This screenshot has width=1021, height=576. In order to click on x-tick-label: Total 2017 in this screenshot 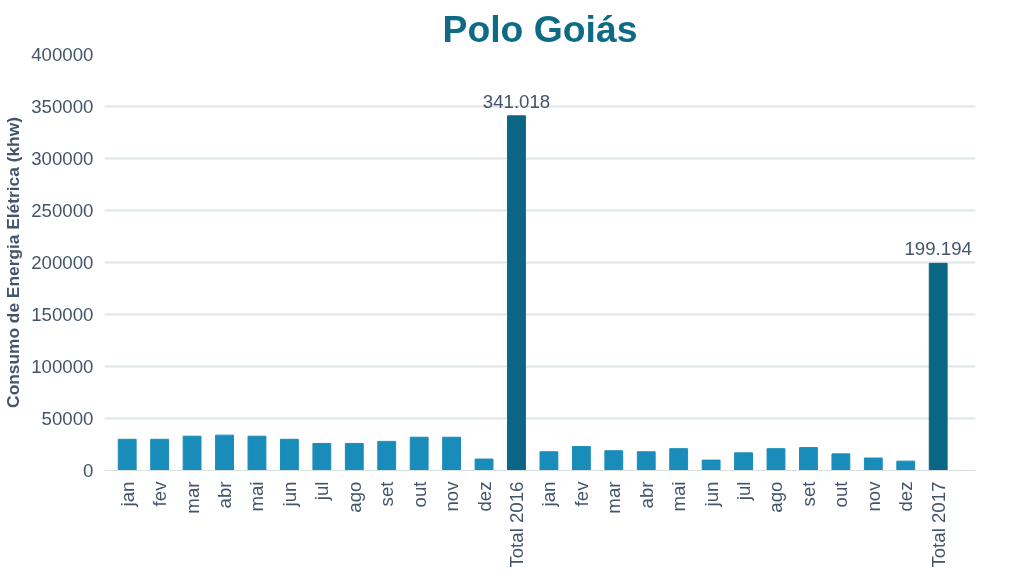, I will do `click(938, 524)`.